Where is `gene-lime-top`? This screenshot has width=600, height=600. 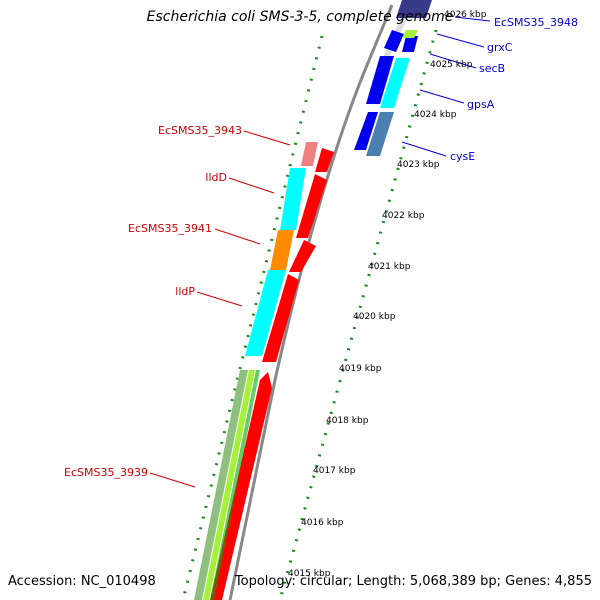 gene-lime-top is located at coordinates (410, 34).